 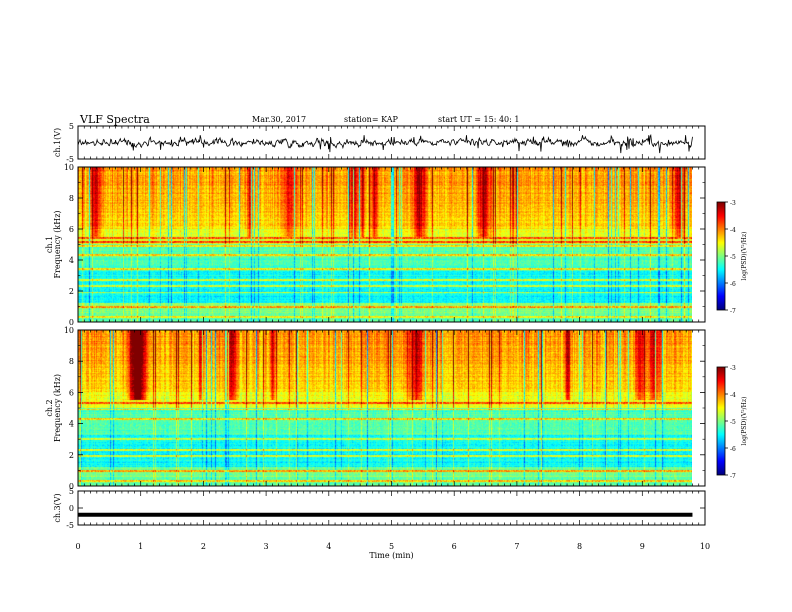 What do you see at coordinates (77, 546) in the screenshot?
I see `x-tick-label: 0` at bounding box center [77, 546].